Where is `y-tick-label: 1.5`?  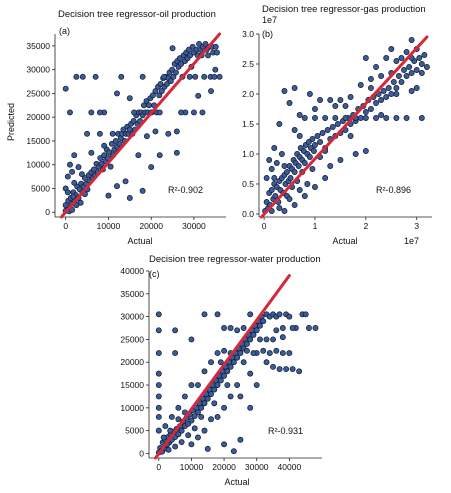 y-tick-label: 1.5 is located at coordinates (248, 124).